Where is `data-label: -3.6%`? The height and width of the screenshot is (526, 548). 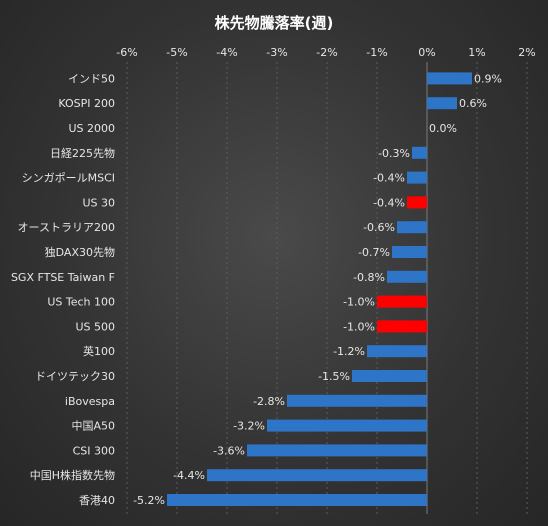 data-label: -3.6% is located at coordinates (229, 450).